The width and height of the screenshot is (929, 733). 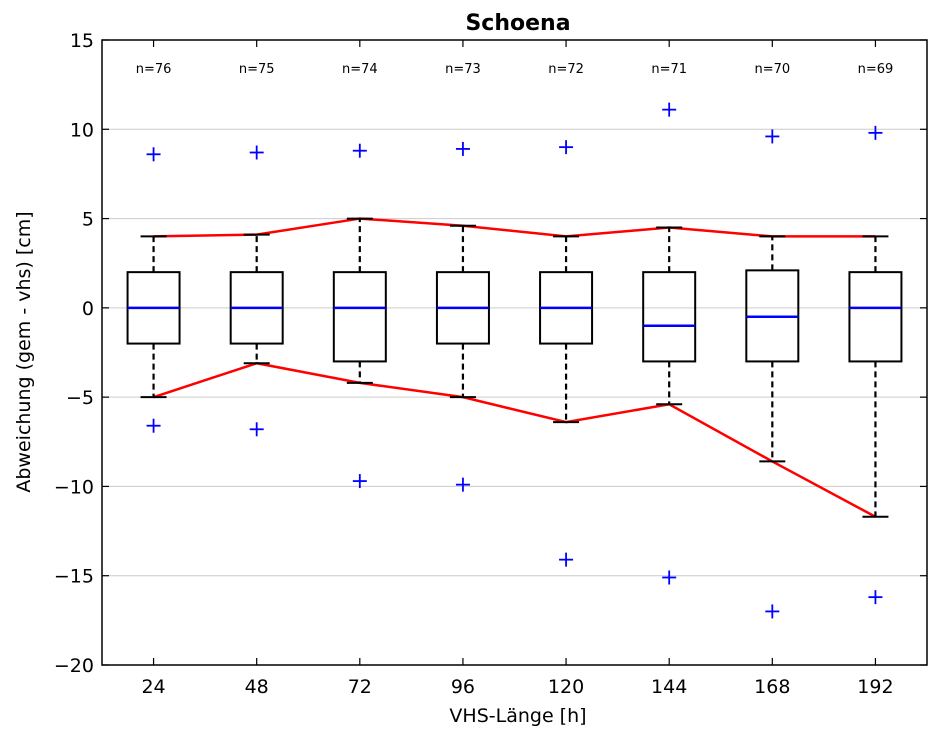 What do you see at coordinates (24, 351) in the screenshot?
I see `y-axis-label: Abweichung (gem - vhs) [cm]` at bounding box center [24, 351].